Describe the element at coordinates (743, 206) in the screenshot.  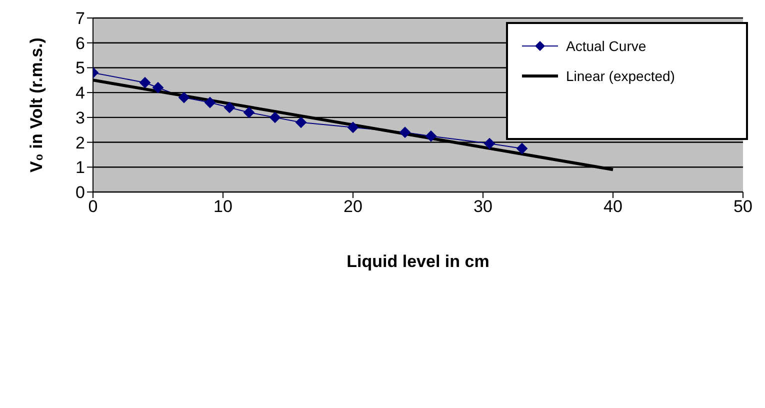
I see `x-tick-label: 50` at that location.